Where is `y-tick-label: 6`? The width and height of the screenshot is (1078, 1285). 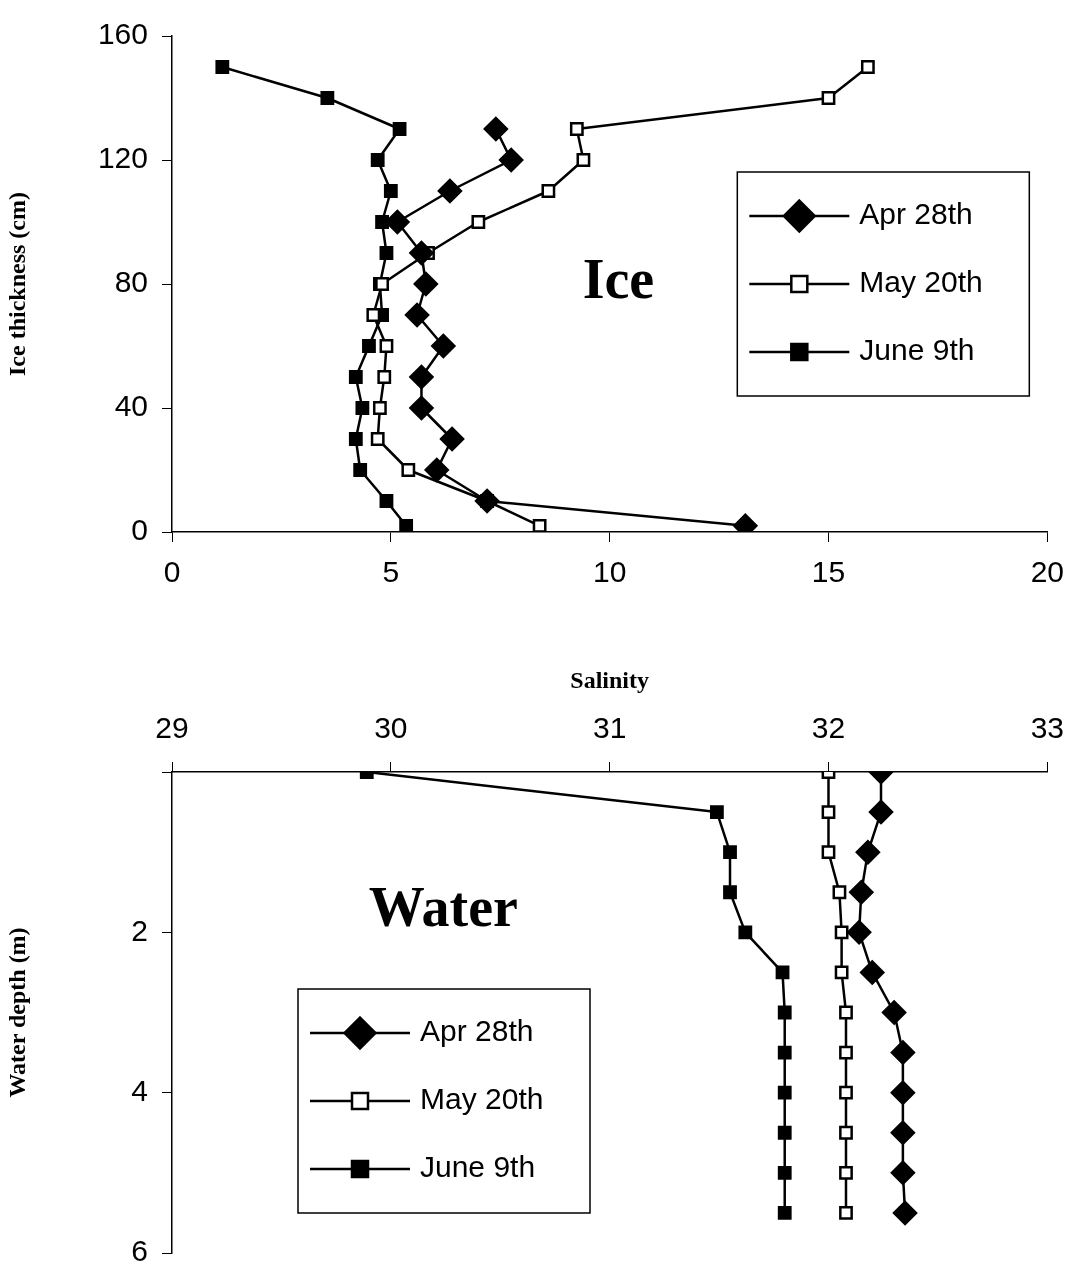 y-tick-label: 6 is located at coordinates (139, 1251).